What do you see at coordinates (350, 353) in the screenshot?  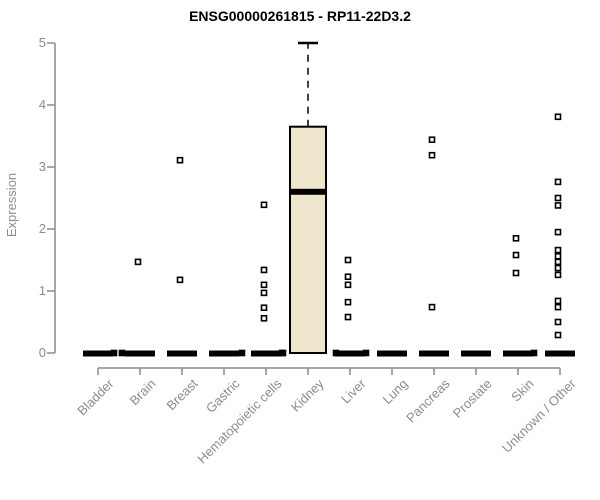 I see `flat-box-Liver` at bounding box center [350, 353].